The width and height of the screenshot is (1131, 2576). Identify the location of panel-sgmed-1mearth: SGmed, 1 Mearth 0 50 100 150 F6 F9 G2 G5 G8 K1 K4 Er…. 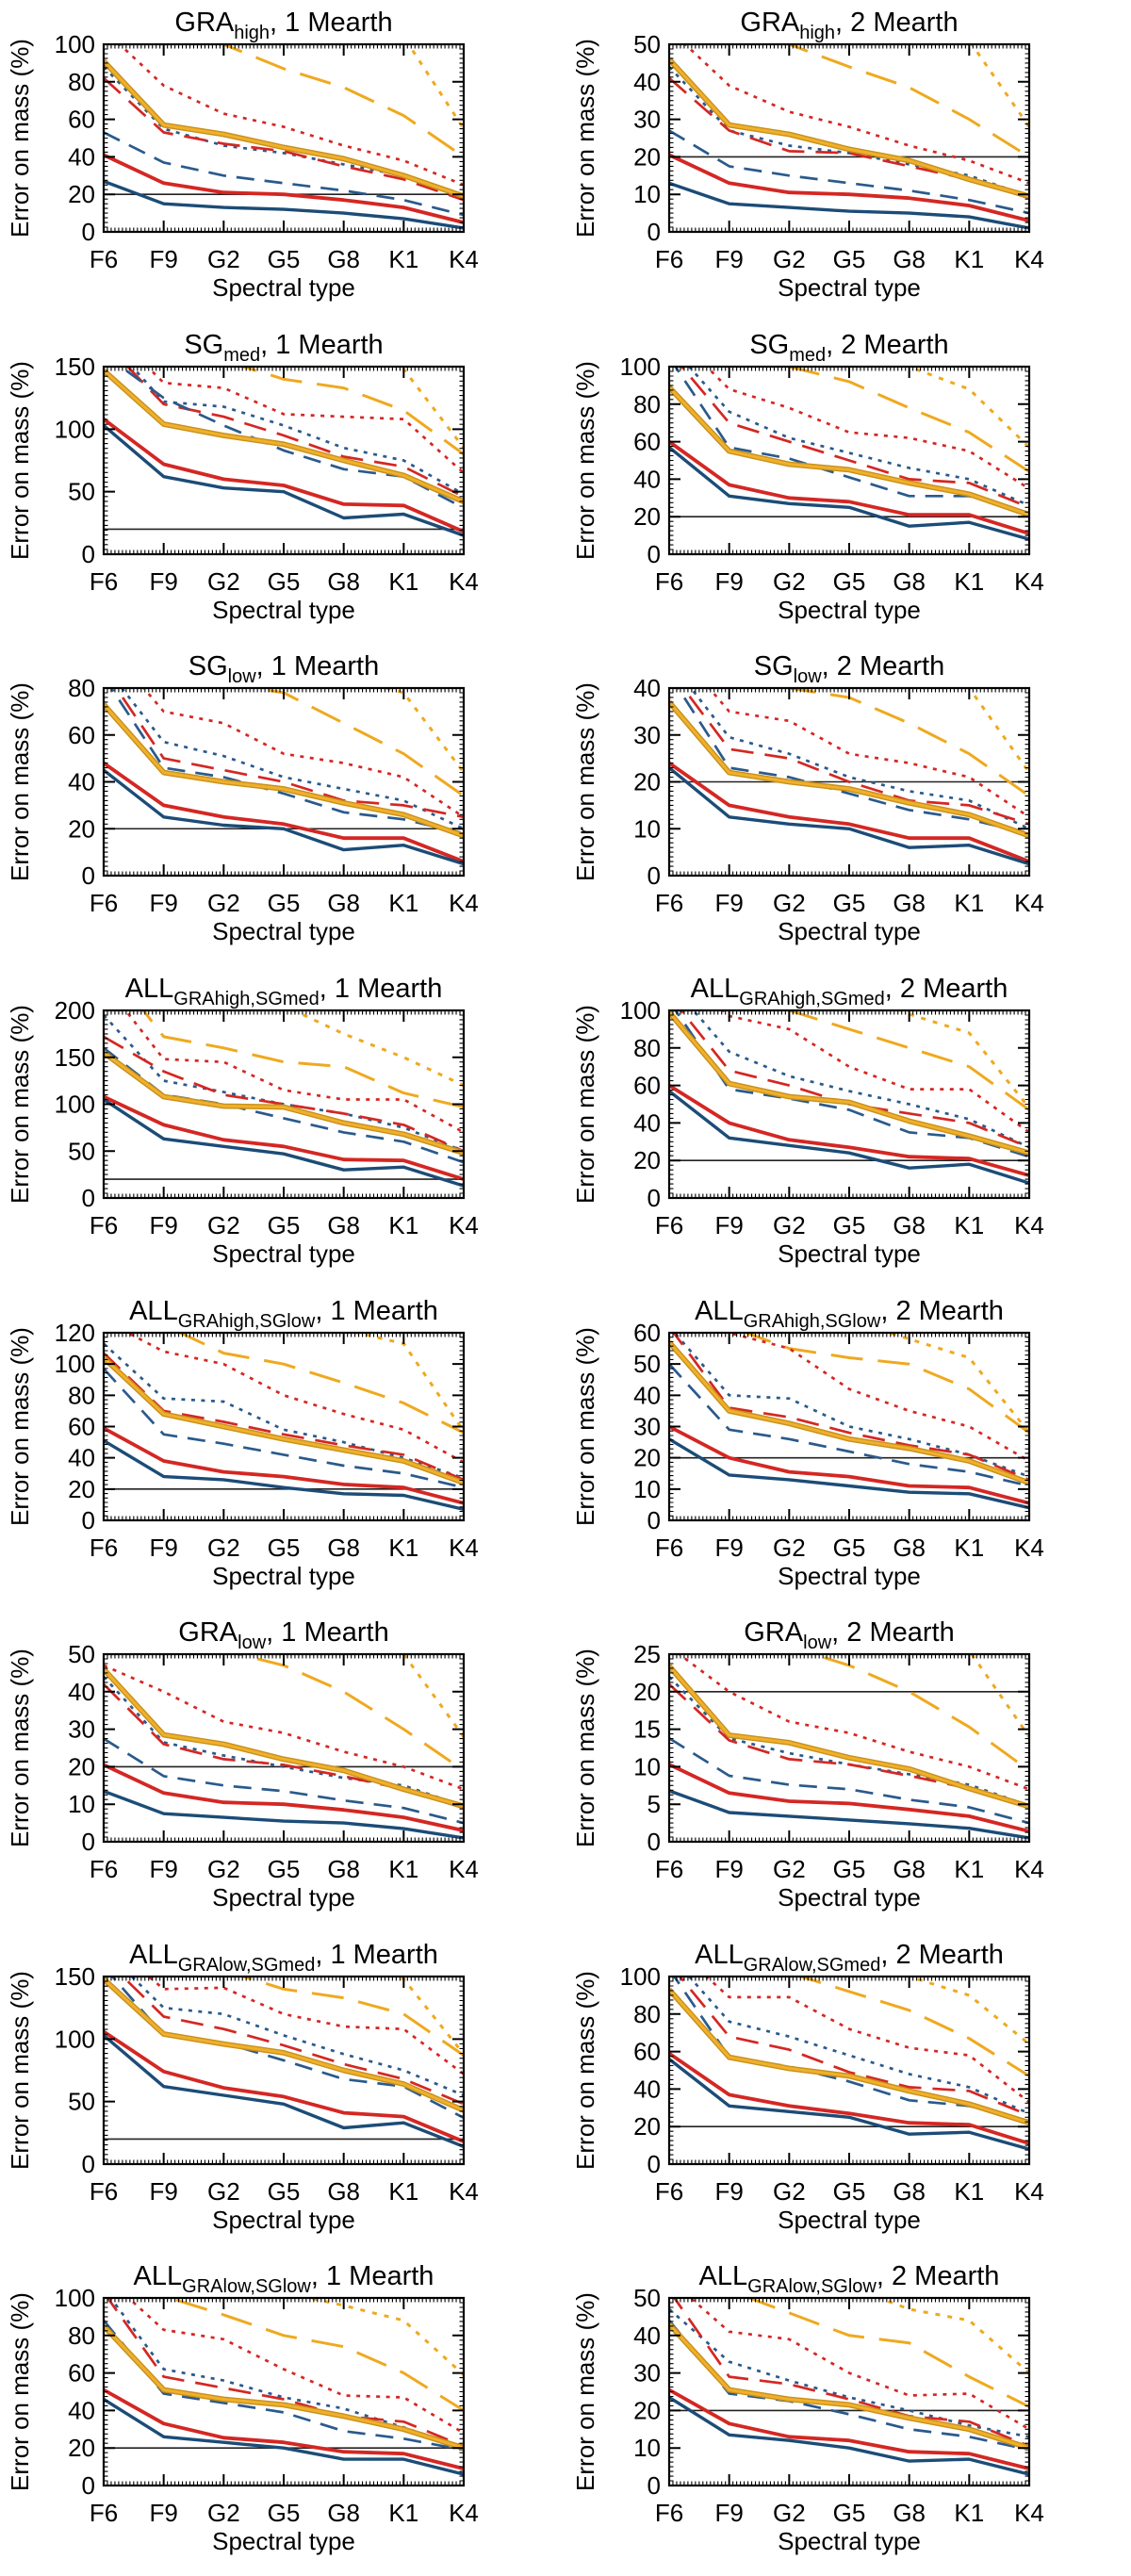
(283, 483).